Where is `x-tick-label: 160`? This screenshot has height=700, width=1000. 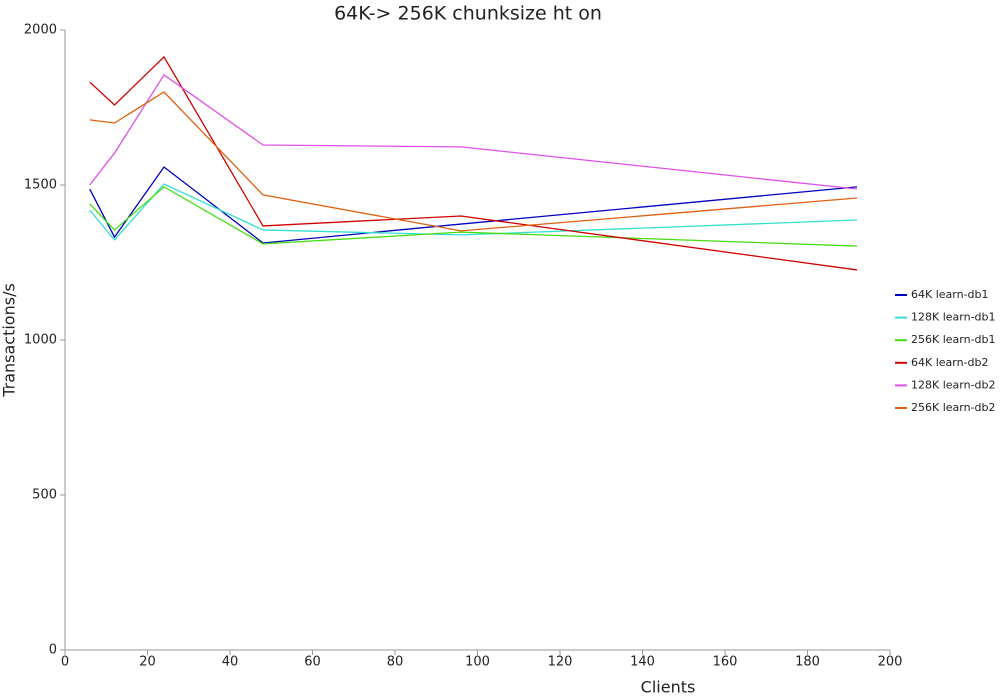
x-tick-label: 160 is located at coordinates (725, 662).